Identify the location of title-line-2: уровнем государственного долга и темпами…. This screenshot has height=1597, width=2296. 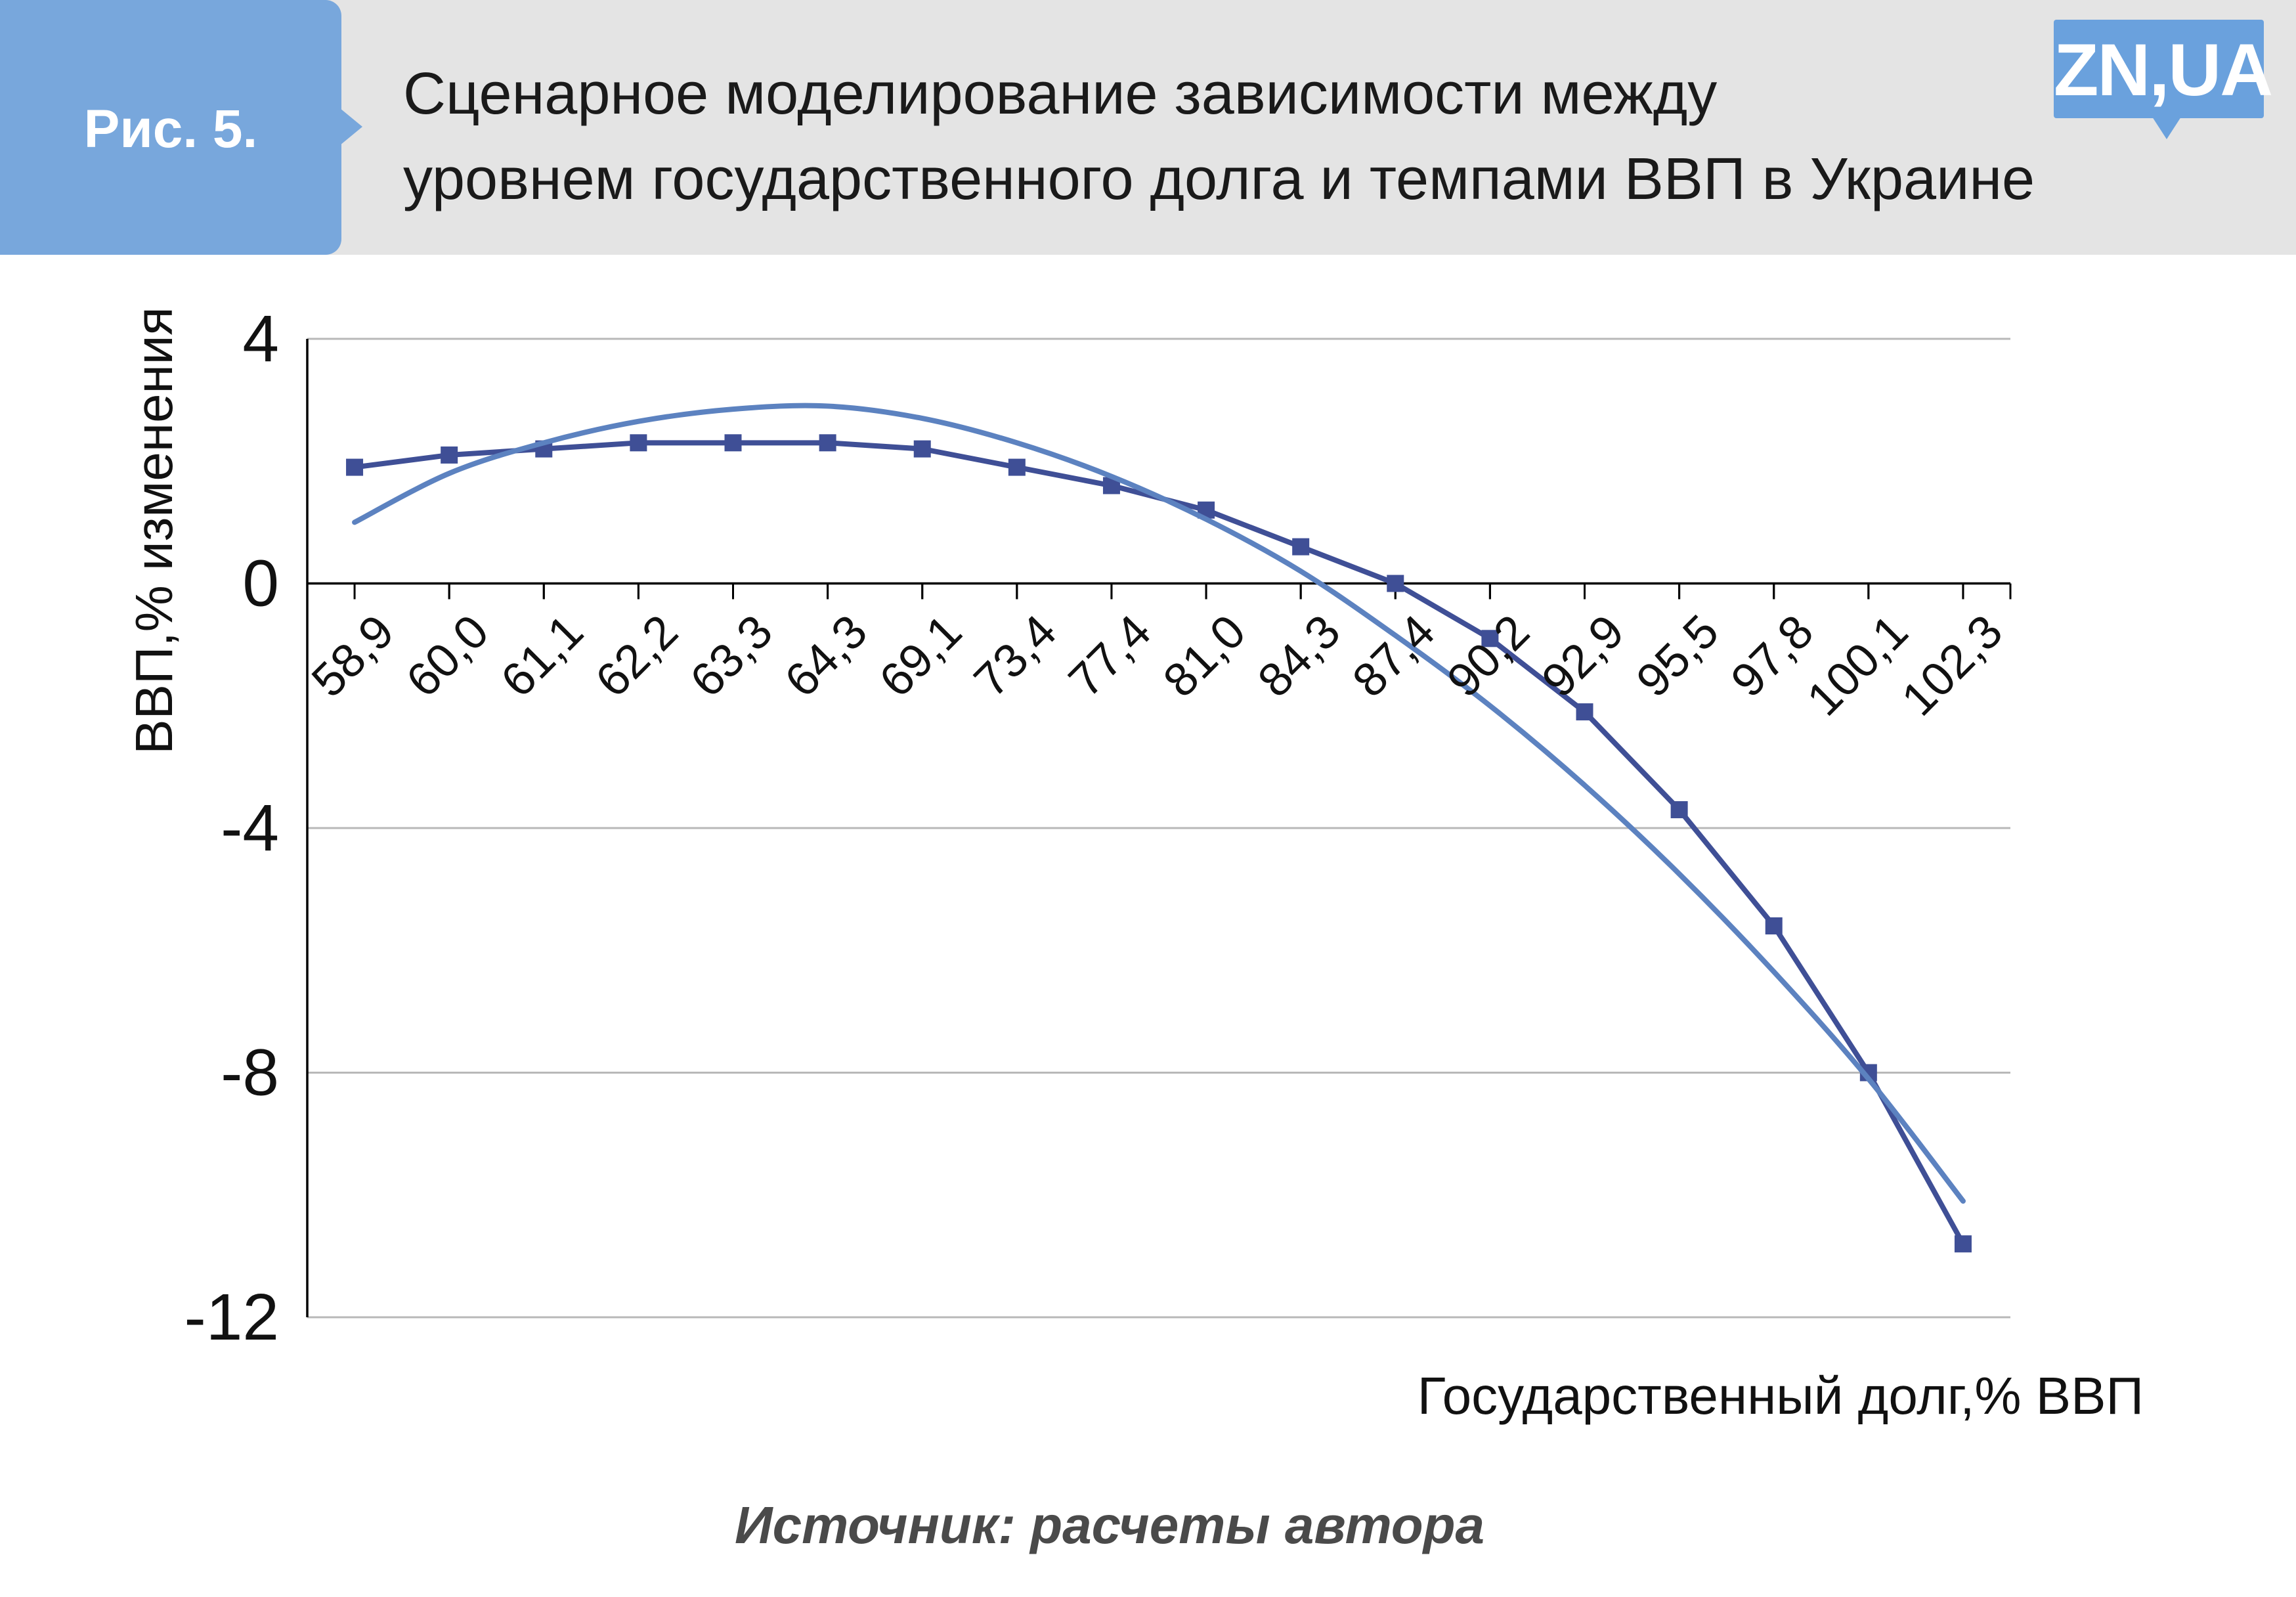
(1219, 179).